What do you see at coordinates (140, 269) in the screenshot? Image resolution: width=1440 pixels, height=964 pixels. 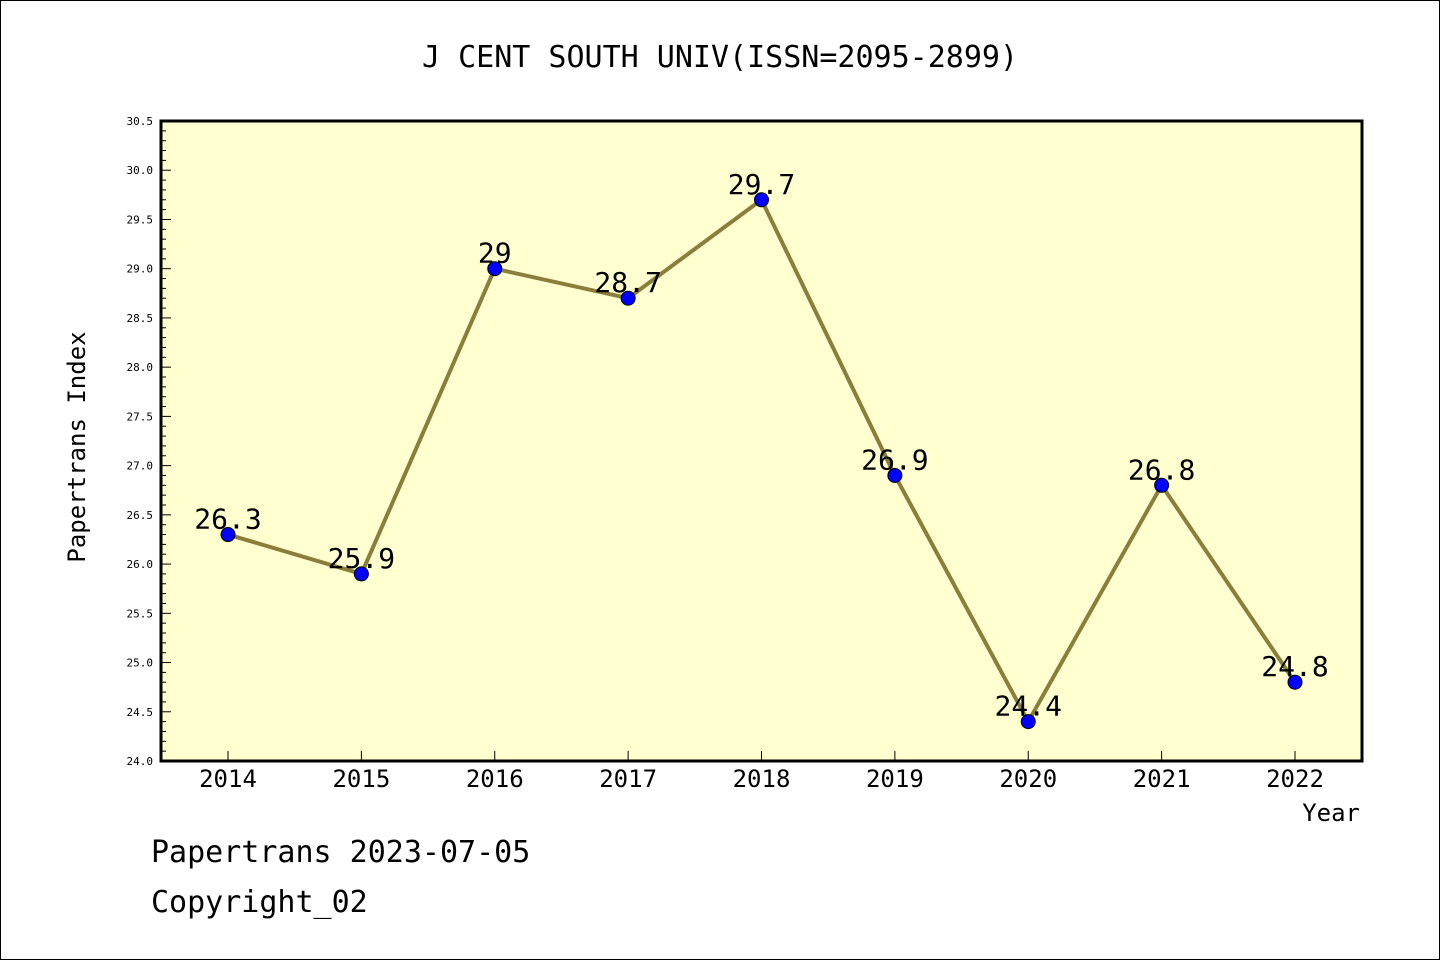 I see `y-tick-label: 29.0` at bounding box center [140, 269].